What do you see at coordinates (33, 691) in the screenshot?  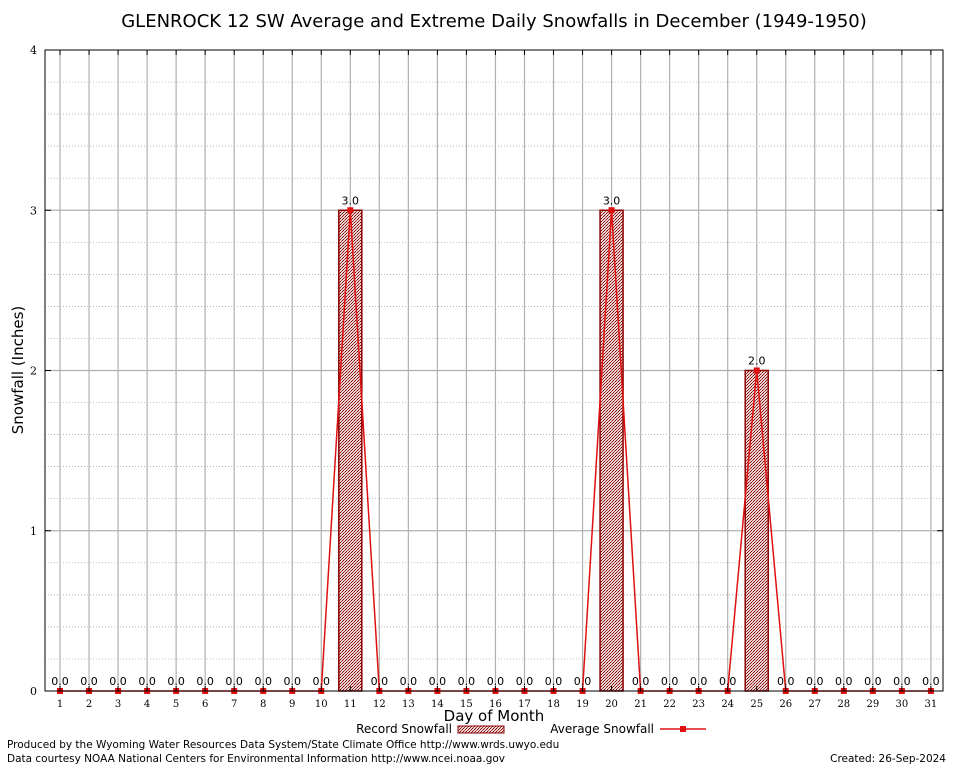 I see `y-tick-label: 0` at bounding box center [33, 691].